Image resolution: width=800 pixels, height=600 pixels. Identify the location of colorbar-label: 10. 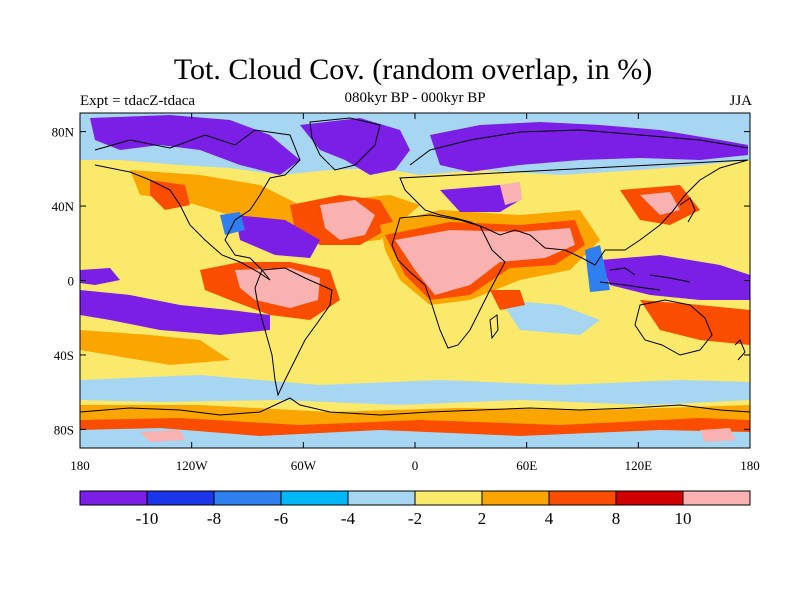
(683, 518).